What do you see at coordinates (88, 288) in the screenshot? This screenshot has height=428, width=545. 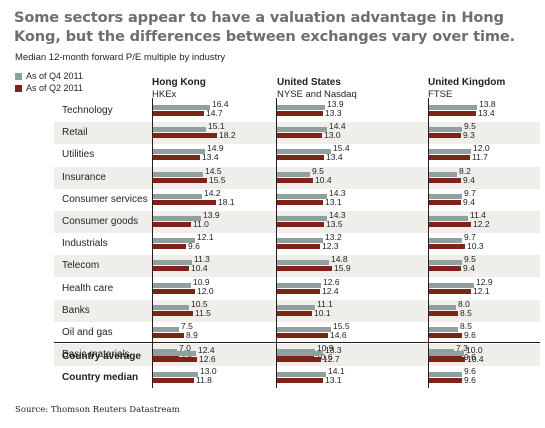 I see `category-label-health-care: Health care` at bounding box center [88, 288].